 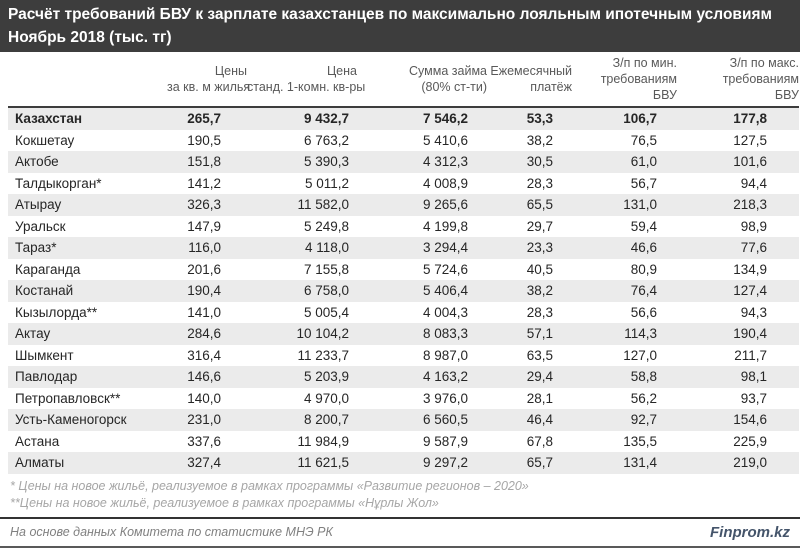 I want to click on value-cell-monthly-payment: 65,7, so click(x=539, y=463).